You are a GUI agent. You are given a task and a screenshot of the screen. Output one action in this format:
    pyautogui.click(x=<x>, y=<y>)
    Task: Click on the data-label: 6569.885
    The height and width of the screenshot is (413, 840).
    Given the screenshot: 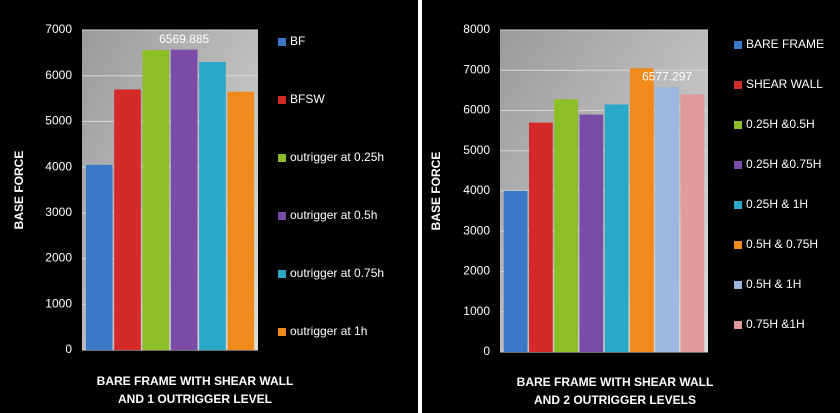 What is the action you would take?
    pyautogui.click(x=184, y=39)
    